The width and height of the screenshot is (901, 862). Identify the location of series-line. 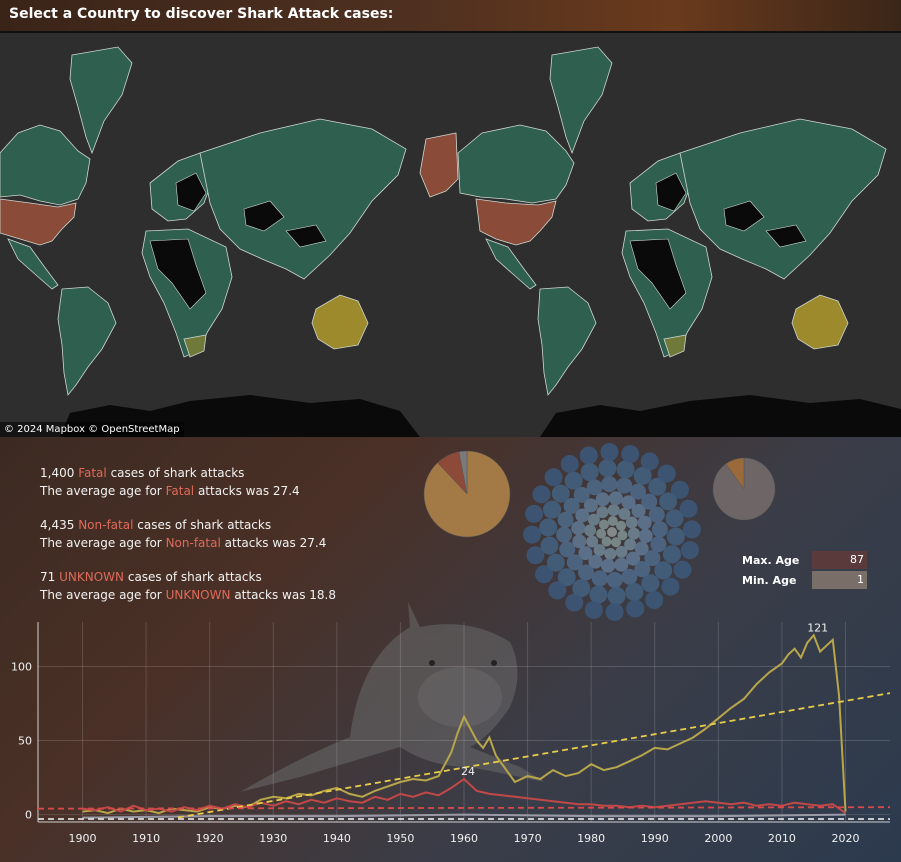
(464, 795).